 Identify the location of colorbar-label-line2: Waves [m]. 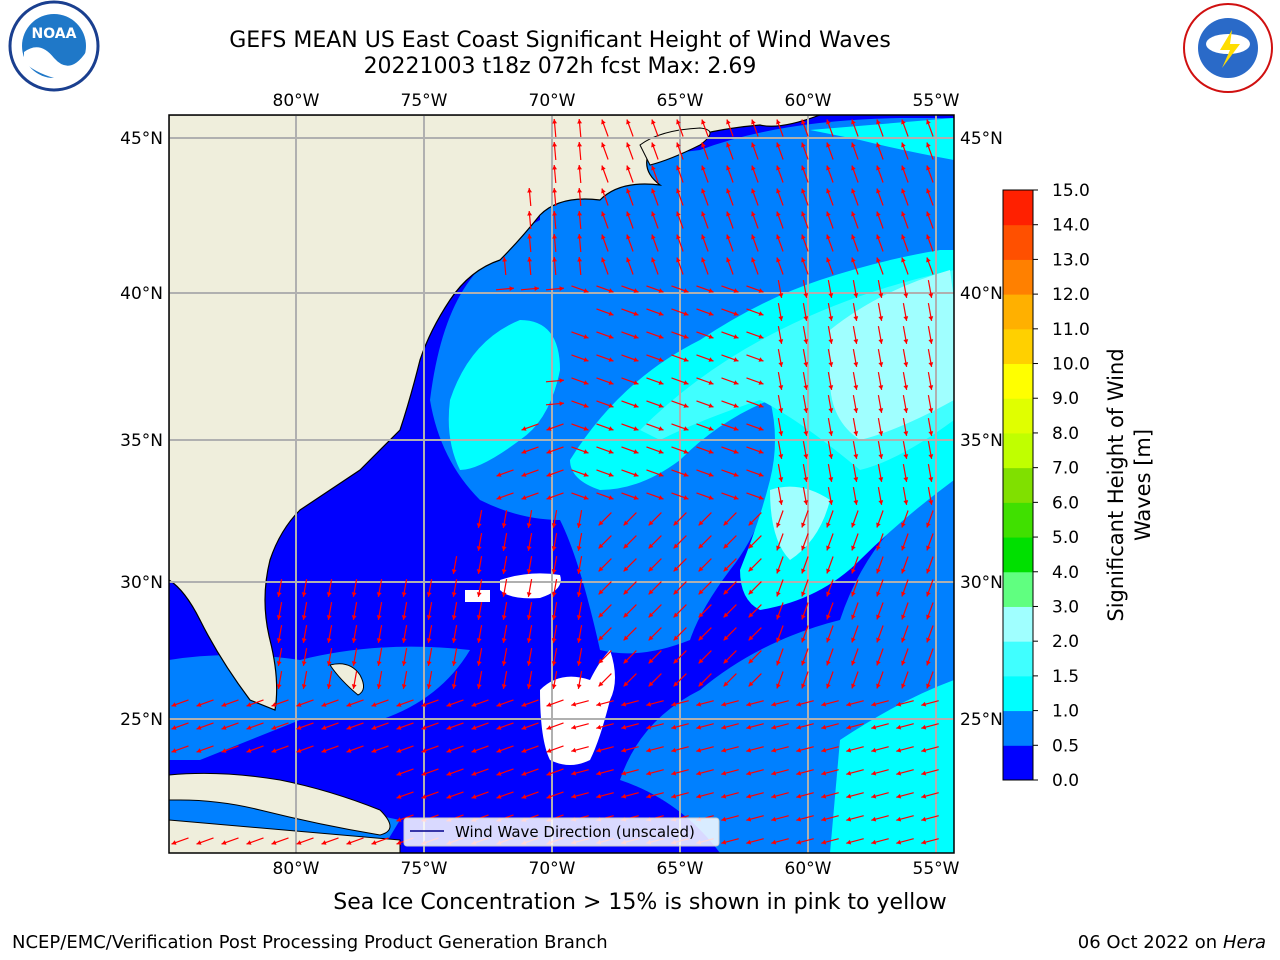
(1143, 485).